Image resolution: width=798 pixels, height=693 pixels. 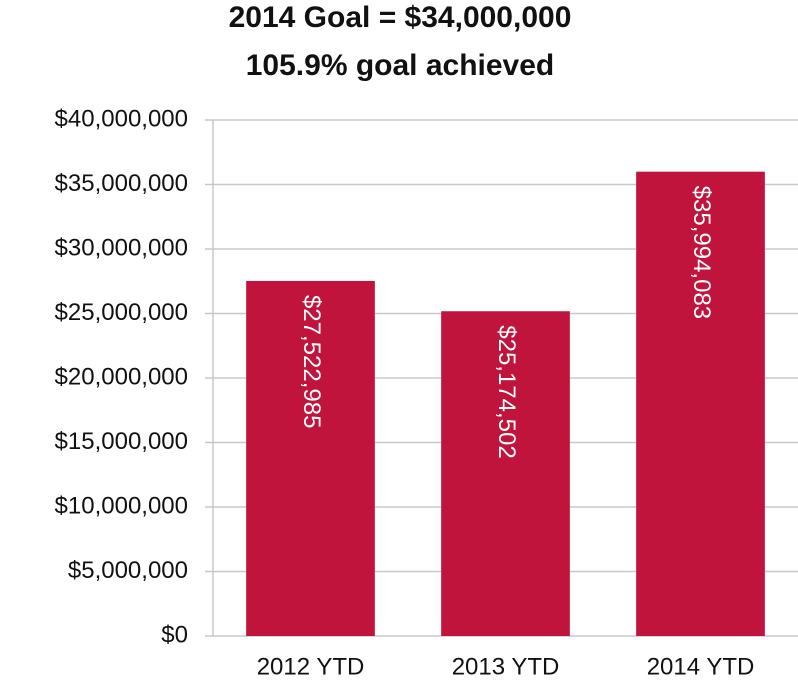 I want to click on y-tick-label: $25,000,000, so click(x=121, y=312).